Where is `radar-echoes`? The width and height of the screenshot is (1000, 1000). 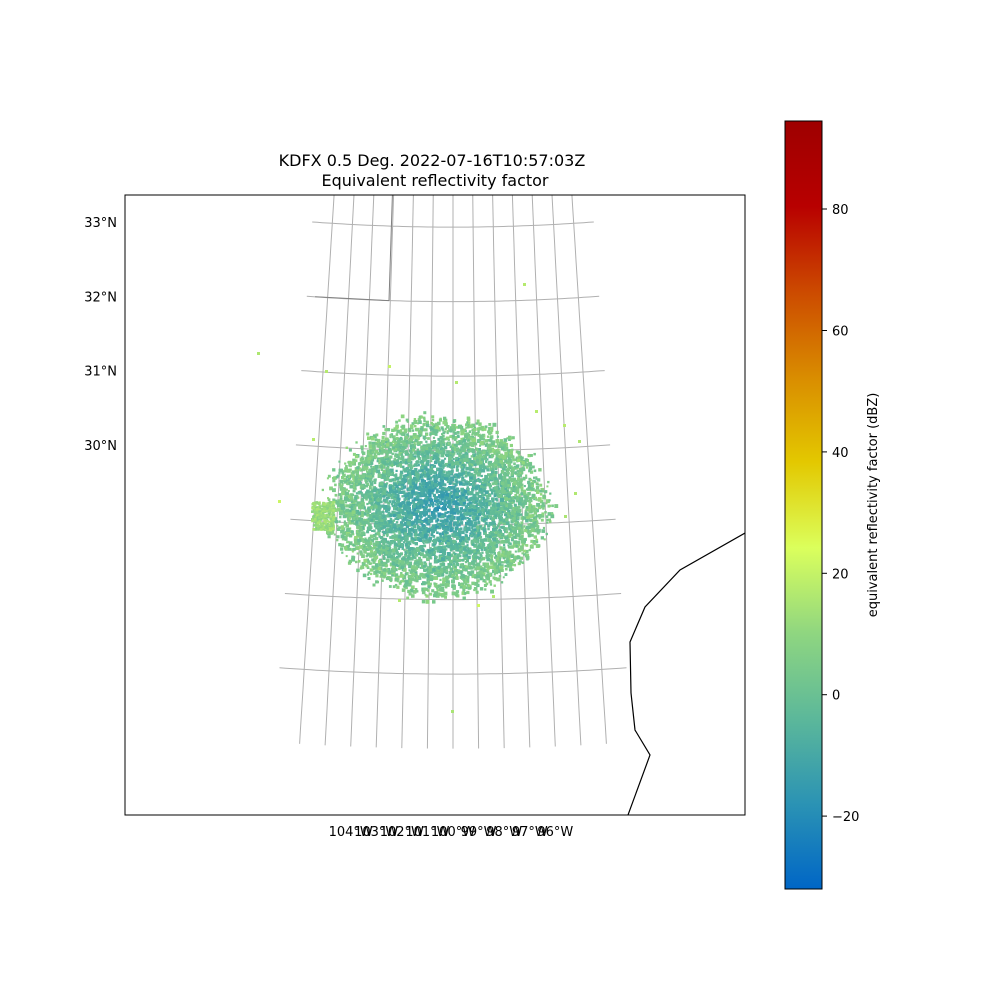
radar-echoes is located at coordinates (419, 498).